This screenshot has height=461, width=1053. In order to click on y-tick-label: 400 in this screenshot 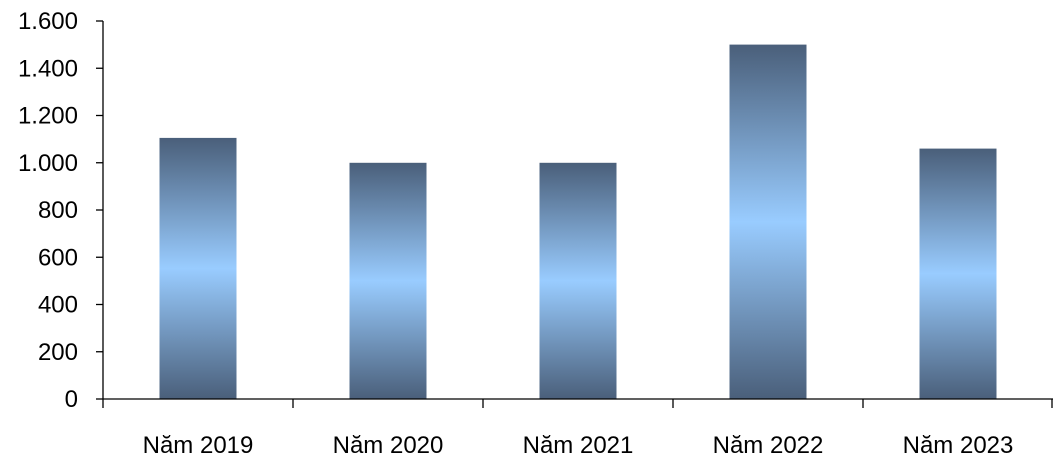, I will do `click(58, 305)`.